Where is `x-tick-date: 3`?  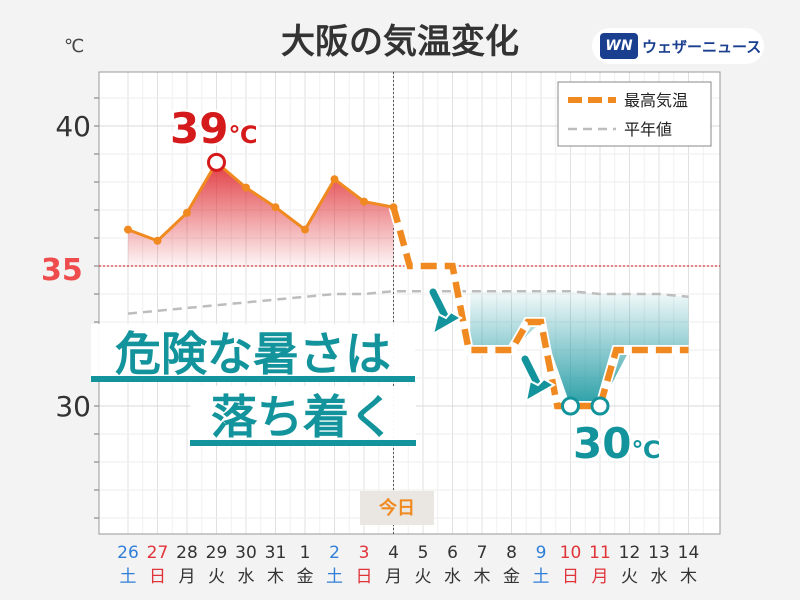 x-tick-date: 3 is located at coordinates (364, 553).